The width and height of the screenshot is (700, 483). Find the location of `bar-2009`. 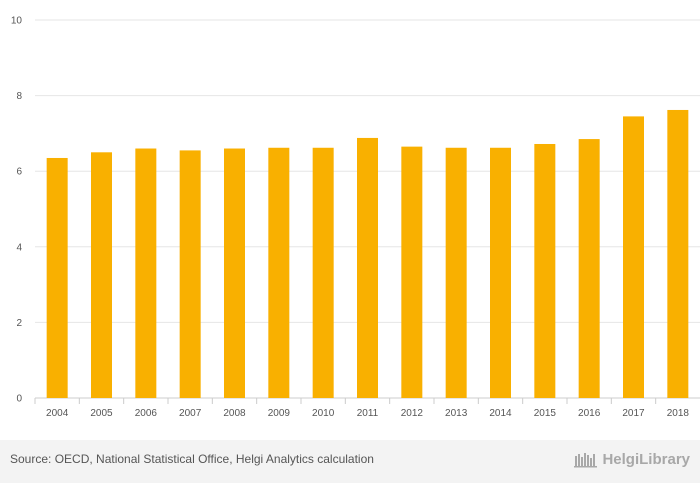

bar-2009 is located at coordinates (279, 272).